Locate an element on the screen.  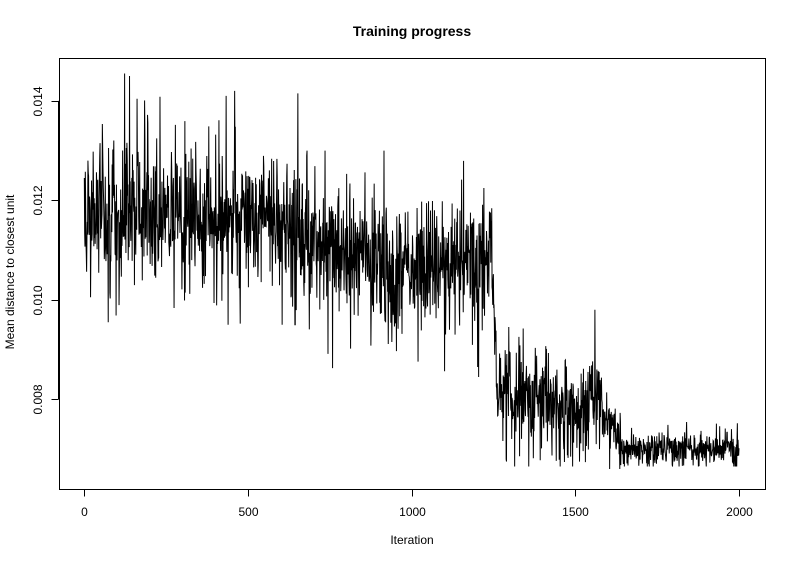
chart-title: Training progress is located at coordinates (412, 31).